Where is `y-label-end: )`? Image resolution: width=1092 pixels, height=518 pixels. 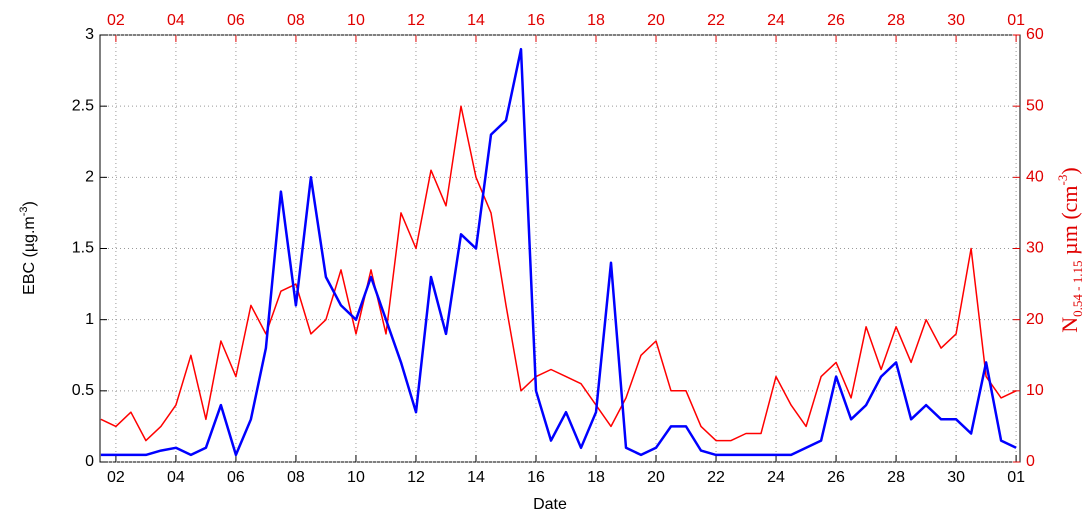
y-label-end: ) is located at coordinates (29, 203).